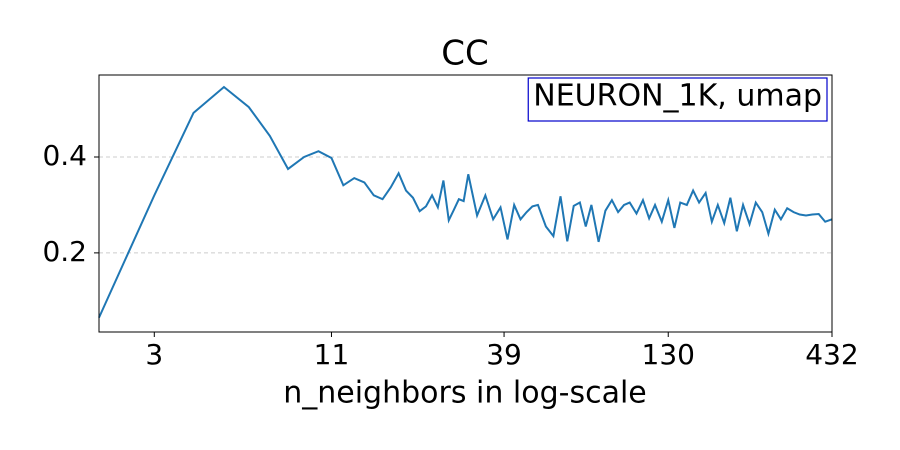  I want to click on x-tick-label: 432, so click(831, 354).